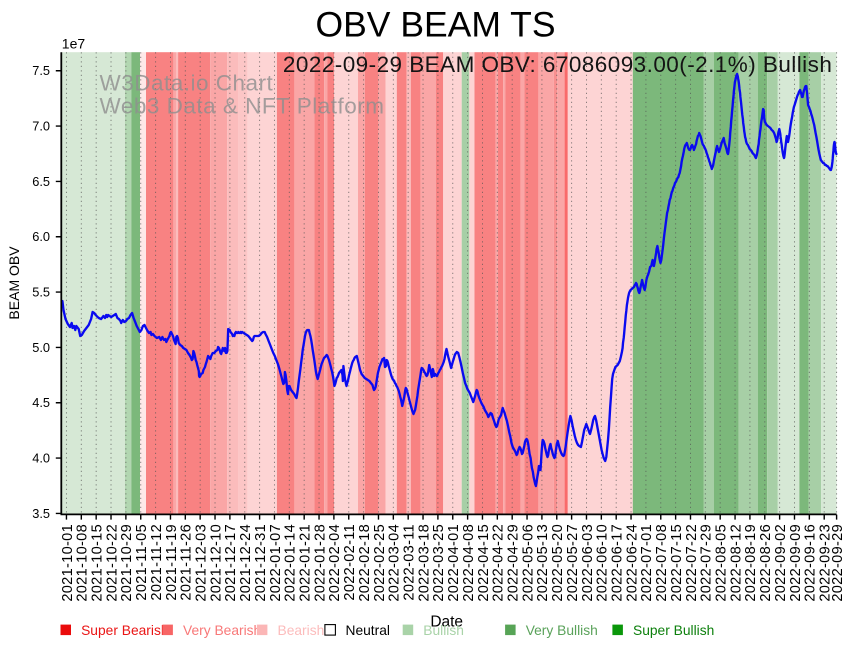 The width and height of the screenshot is (855, 646). Describe the element at coordinates (796, 563) in the screenshot. I see `svg-text: 2022-09-09` at that location.